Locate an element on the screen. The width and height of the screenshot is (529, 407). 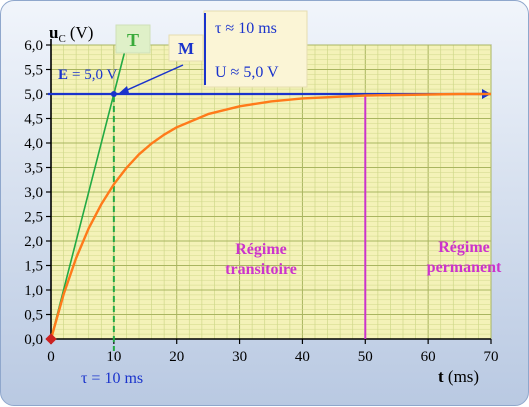
y-tick-label: 4,5 is located at coordinates (33, 120).